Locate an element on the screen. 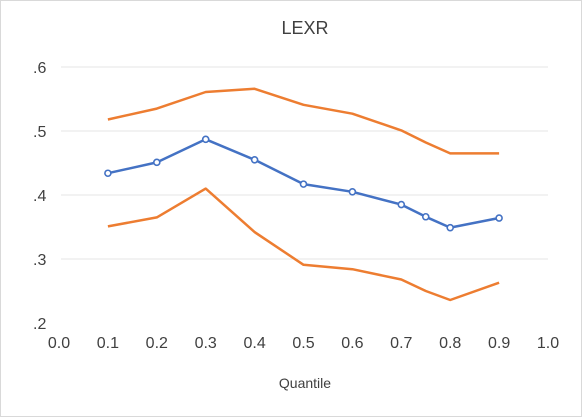  y-axis-ticks: .2 .3 .4 .5 .6 is located at coordinates (39, 196).